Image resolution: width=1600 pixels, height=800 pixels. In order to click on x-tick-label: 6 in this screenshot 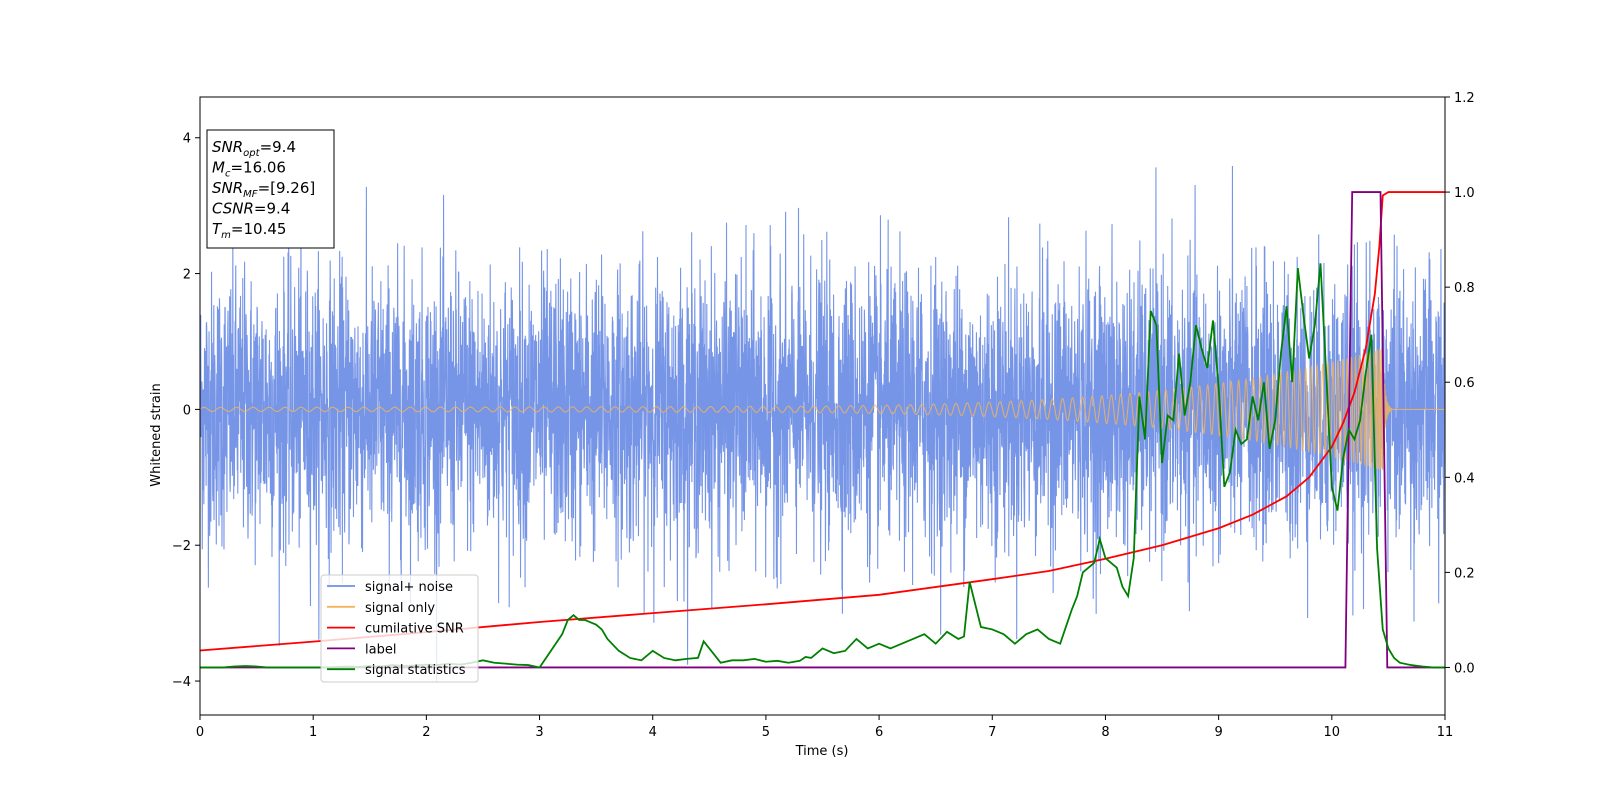, I will do `click(879, 732)`.